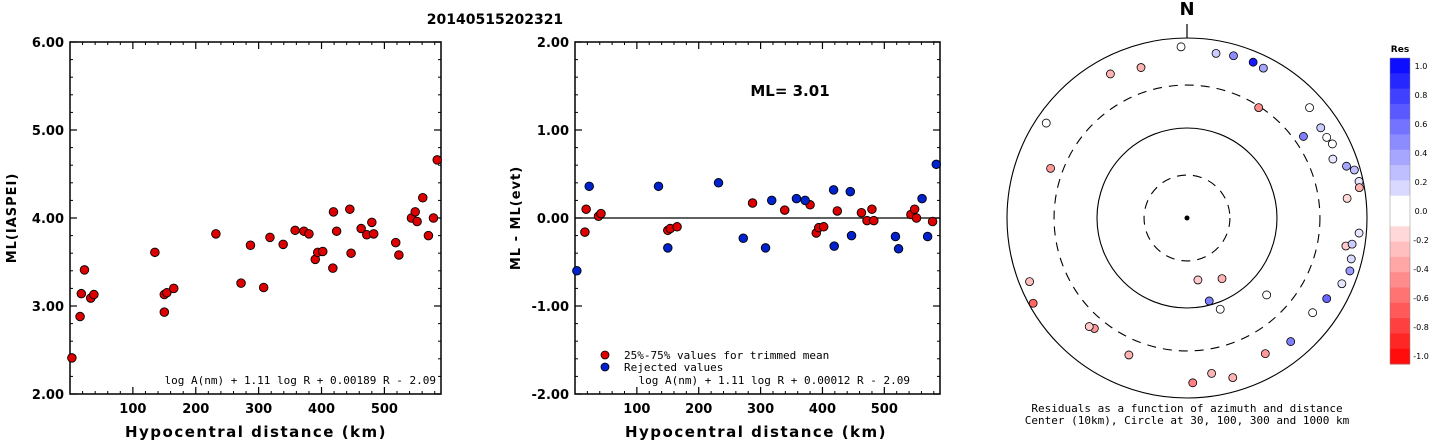 The width and height of the screenshot is (1437, 441). I want to click on ml-xtick-label: 300, so click(258, 409).